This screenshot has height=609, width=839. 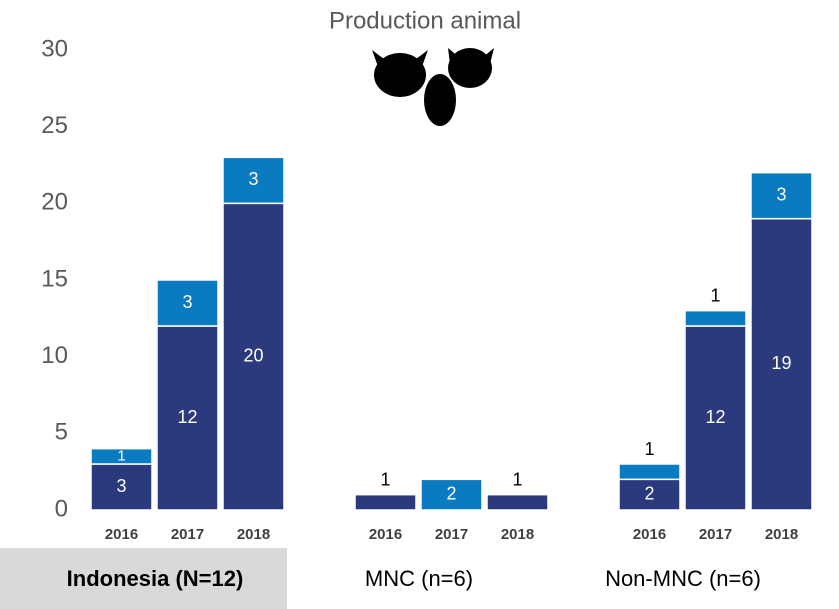 What do you see at coordinates (61, 432) in the screenshot?
I see `y-tick-label: 5` at bounding box center [61, 432].